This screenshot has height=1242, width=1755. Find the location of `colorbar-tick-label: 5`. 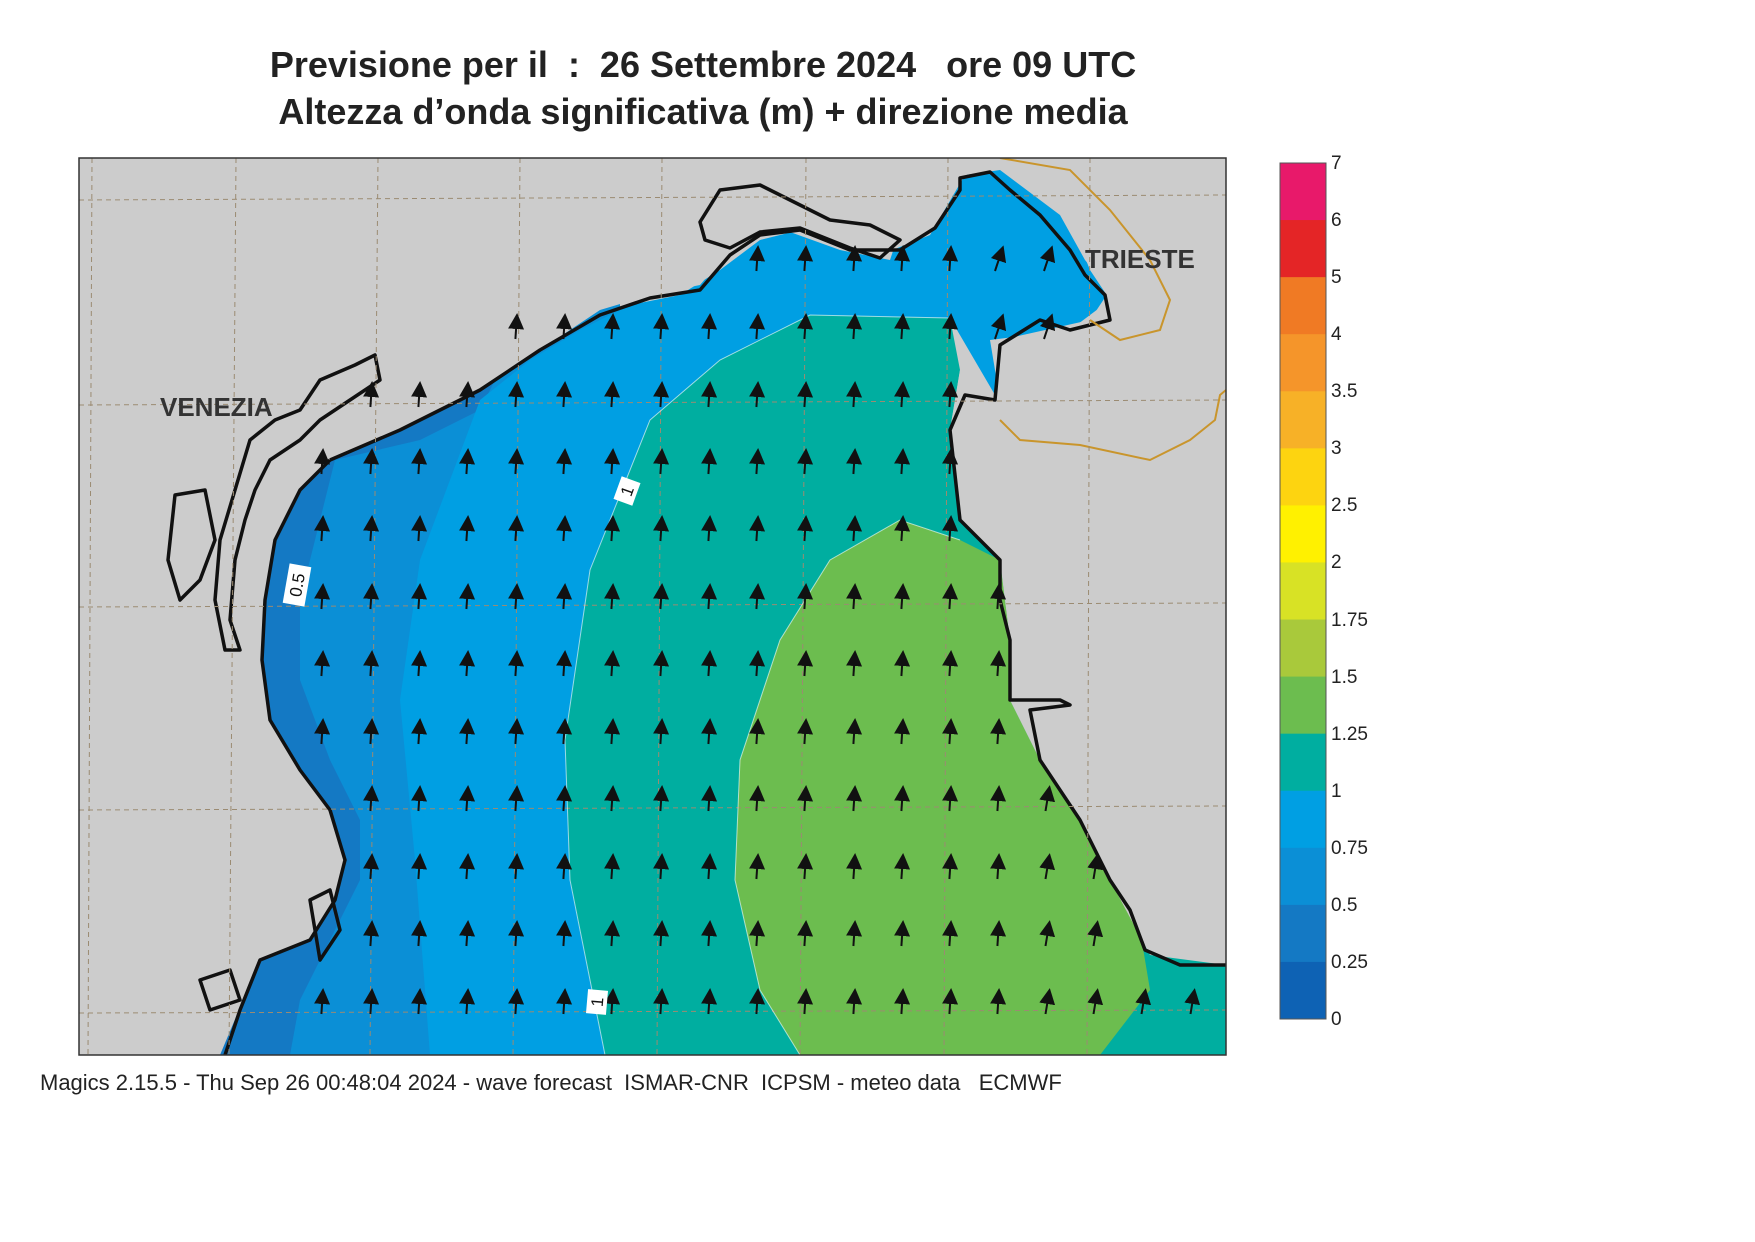

colorbar-tick-label: 5 is located at coordinates (1336, 278).